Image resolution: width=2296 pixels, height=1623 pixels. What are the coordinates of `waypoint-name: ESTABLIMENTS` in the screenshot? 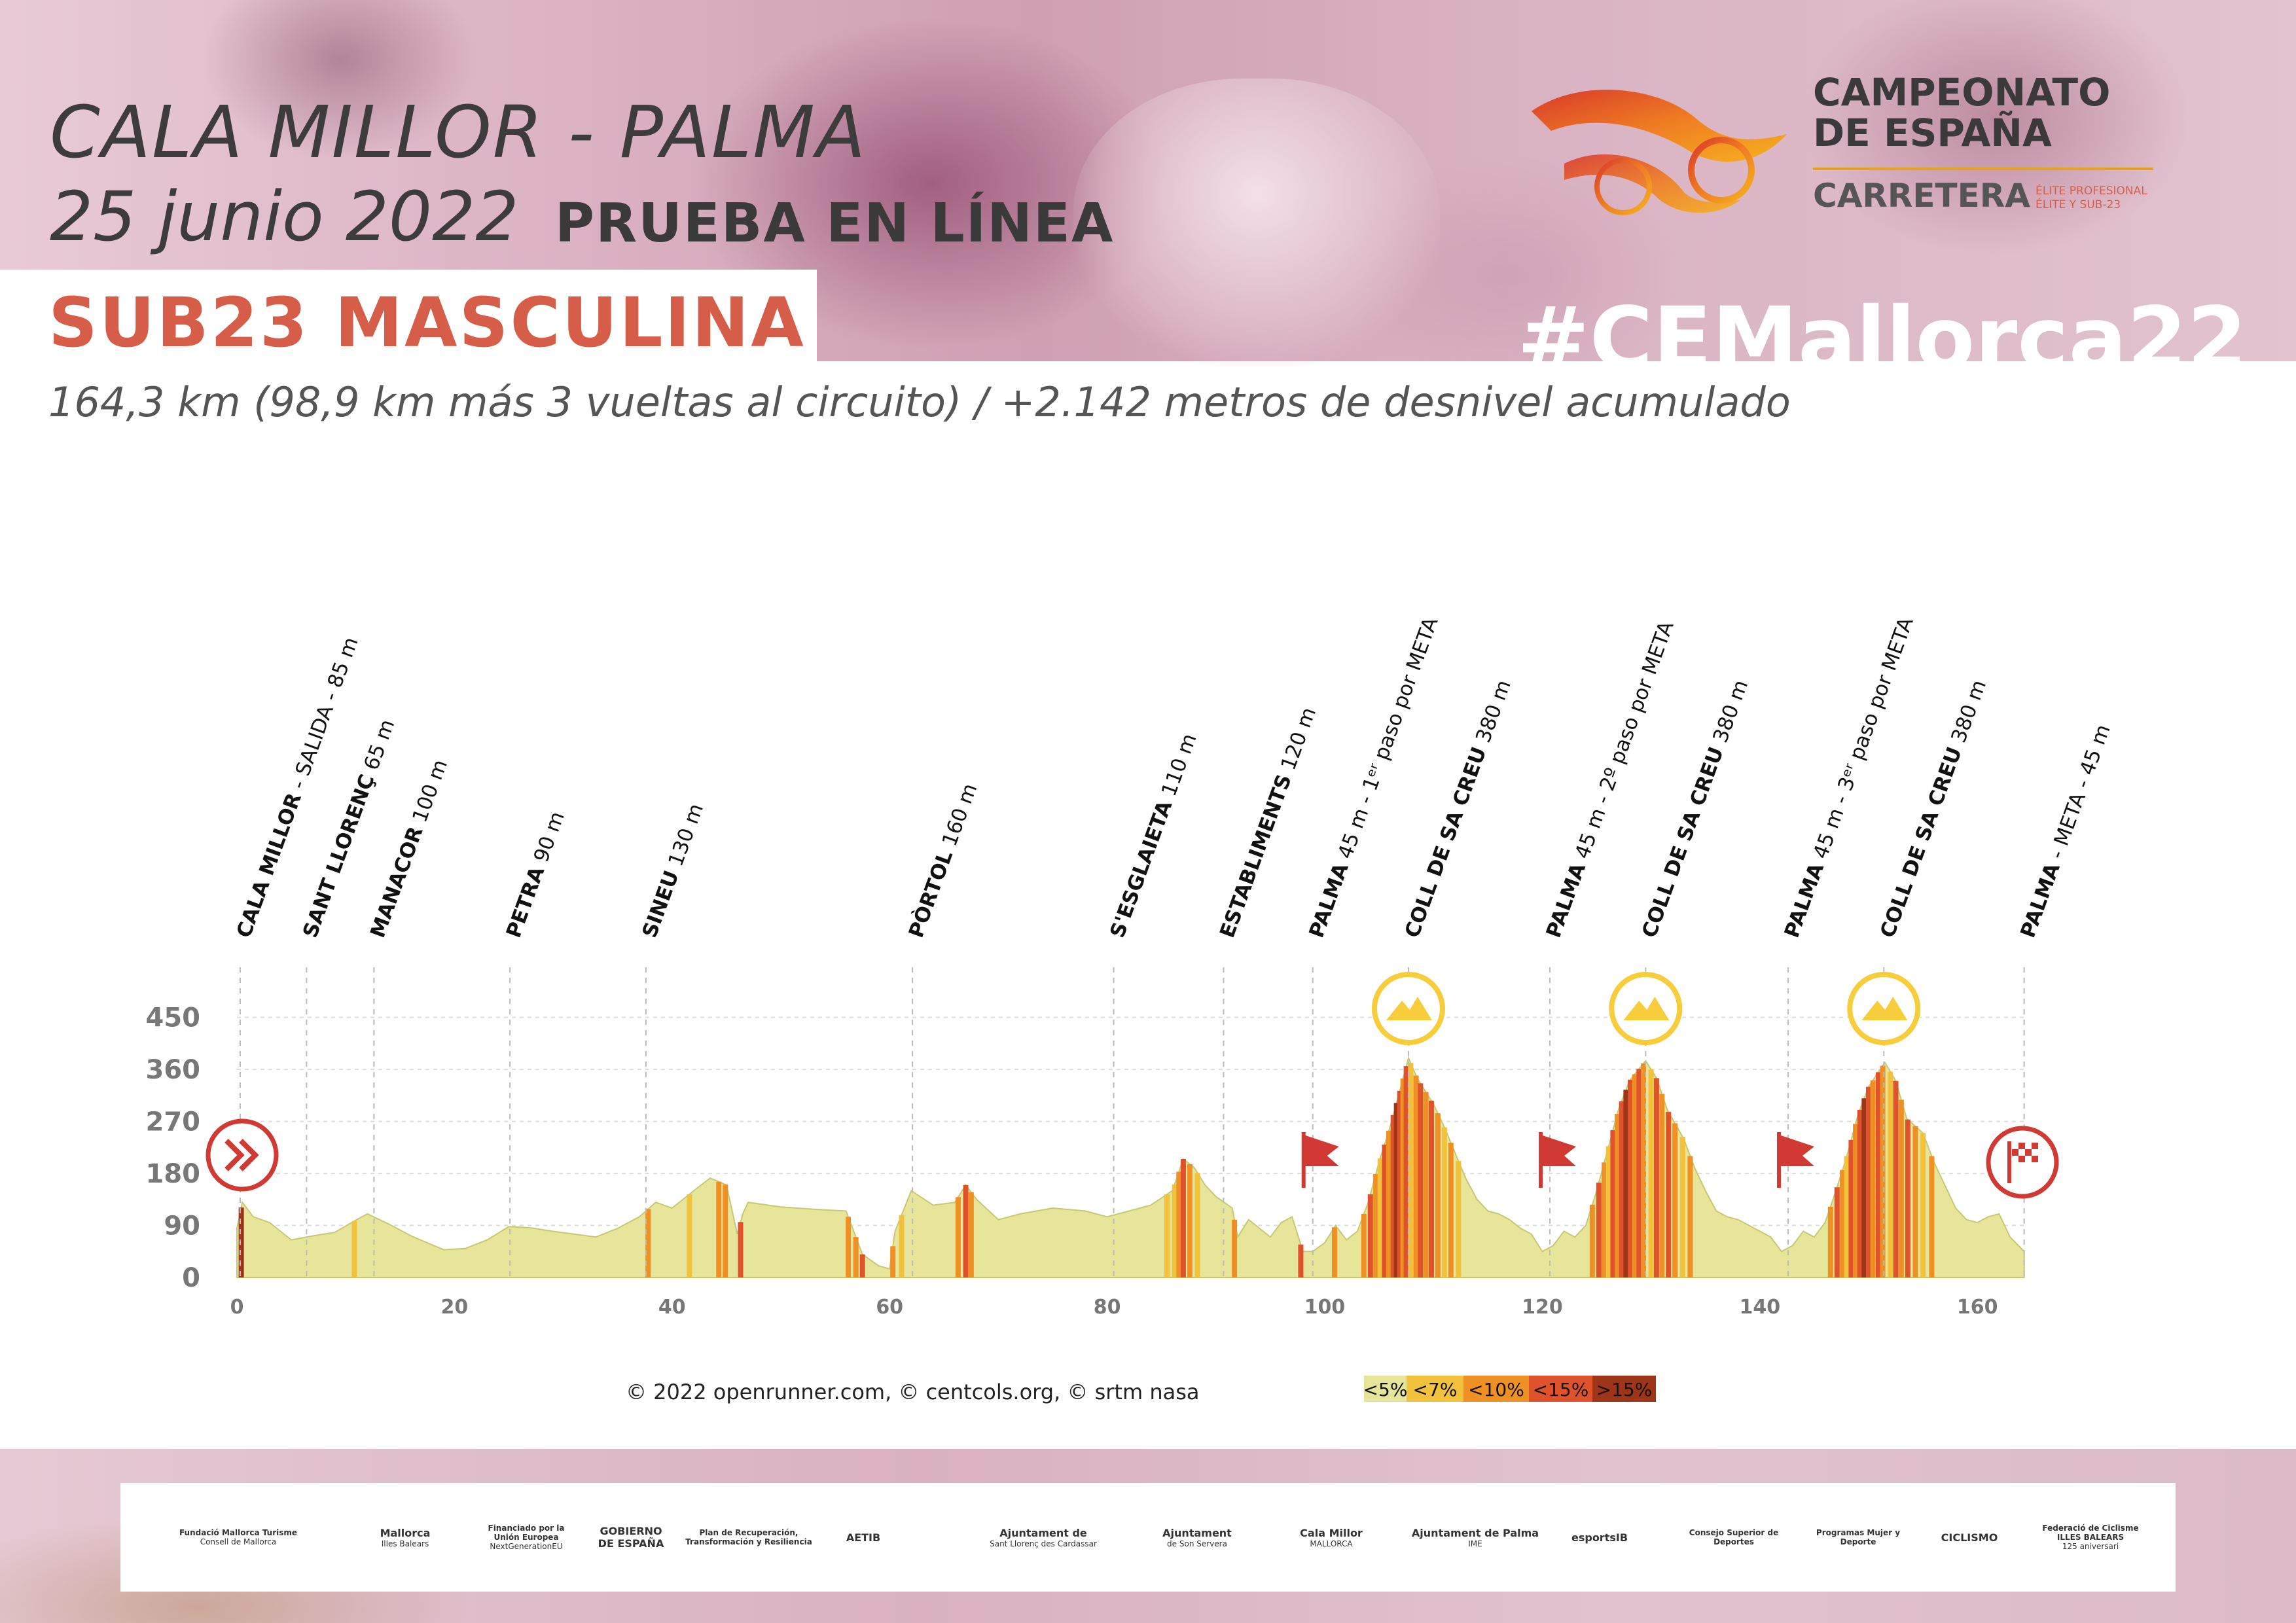 It's located at (1256, 857).